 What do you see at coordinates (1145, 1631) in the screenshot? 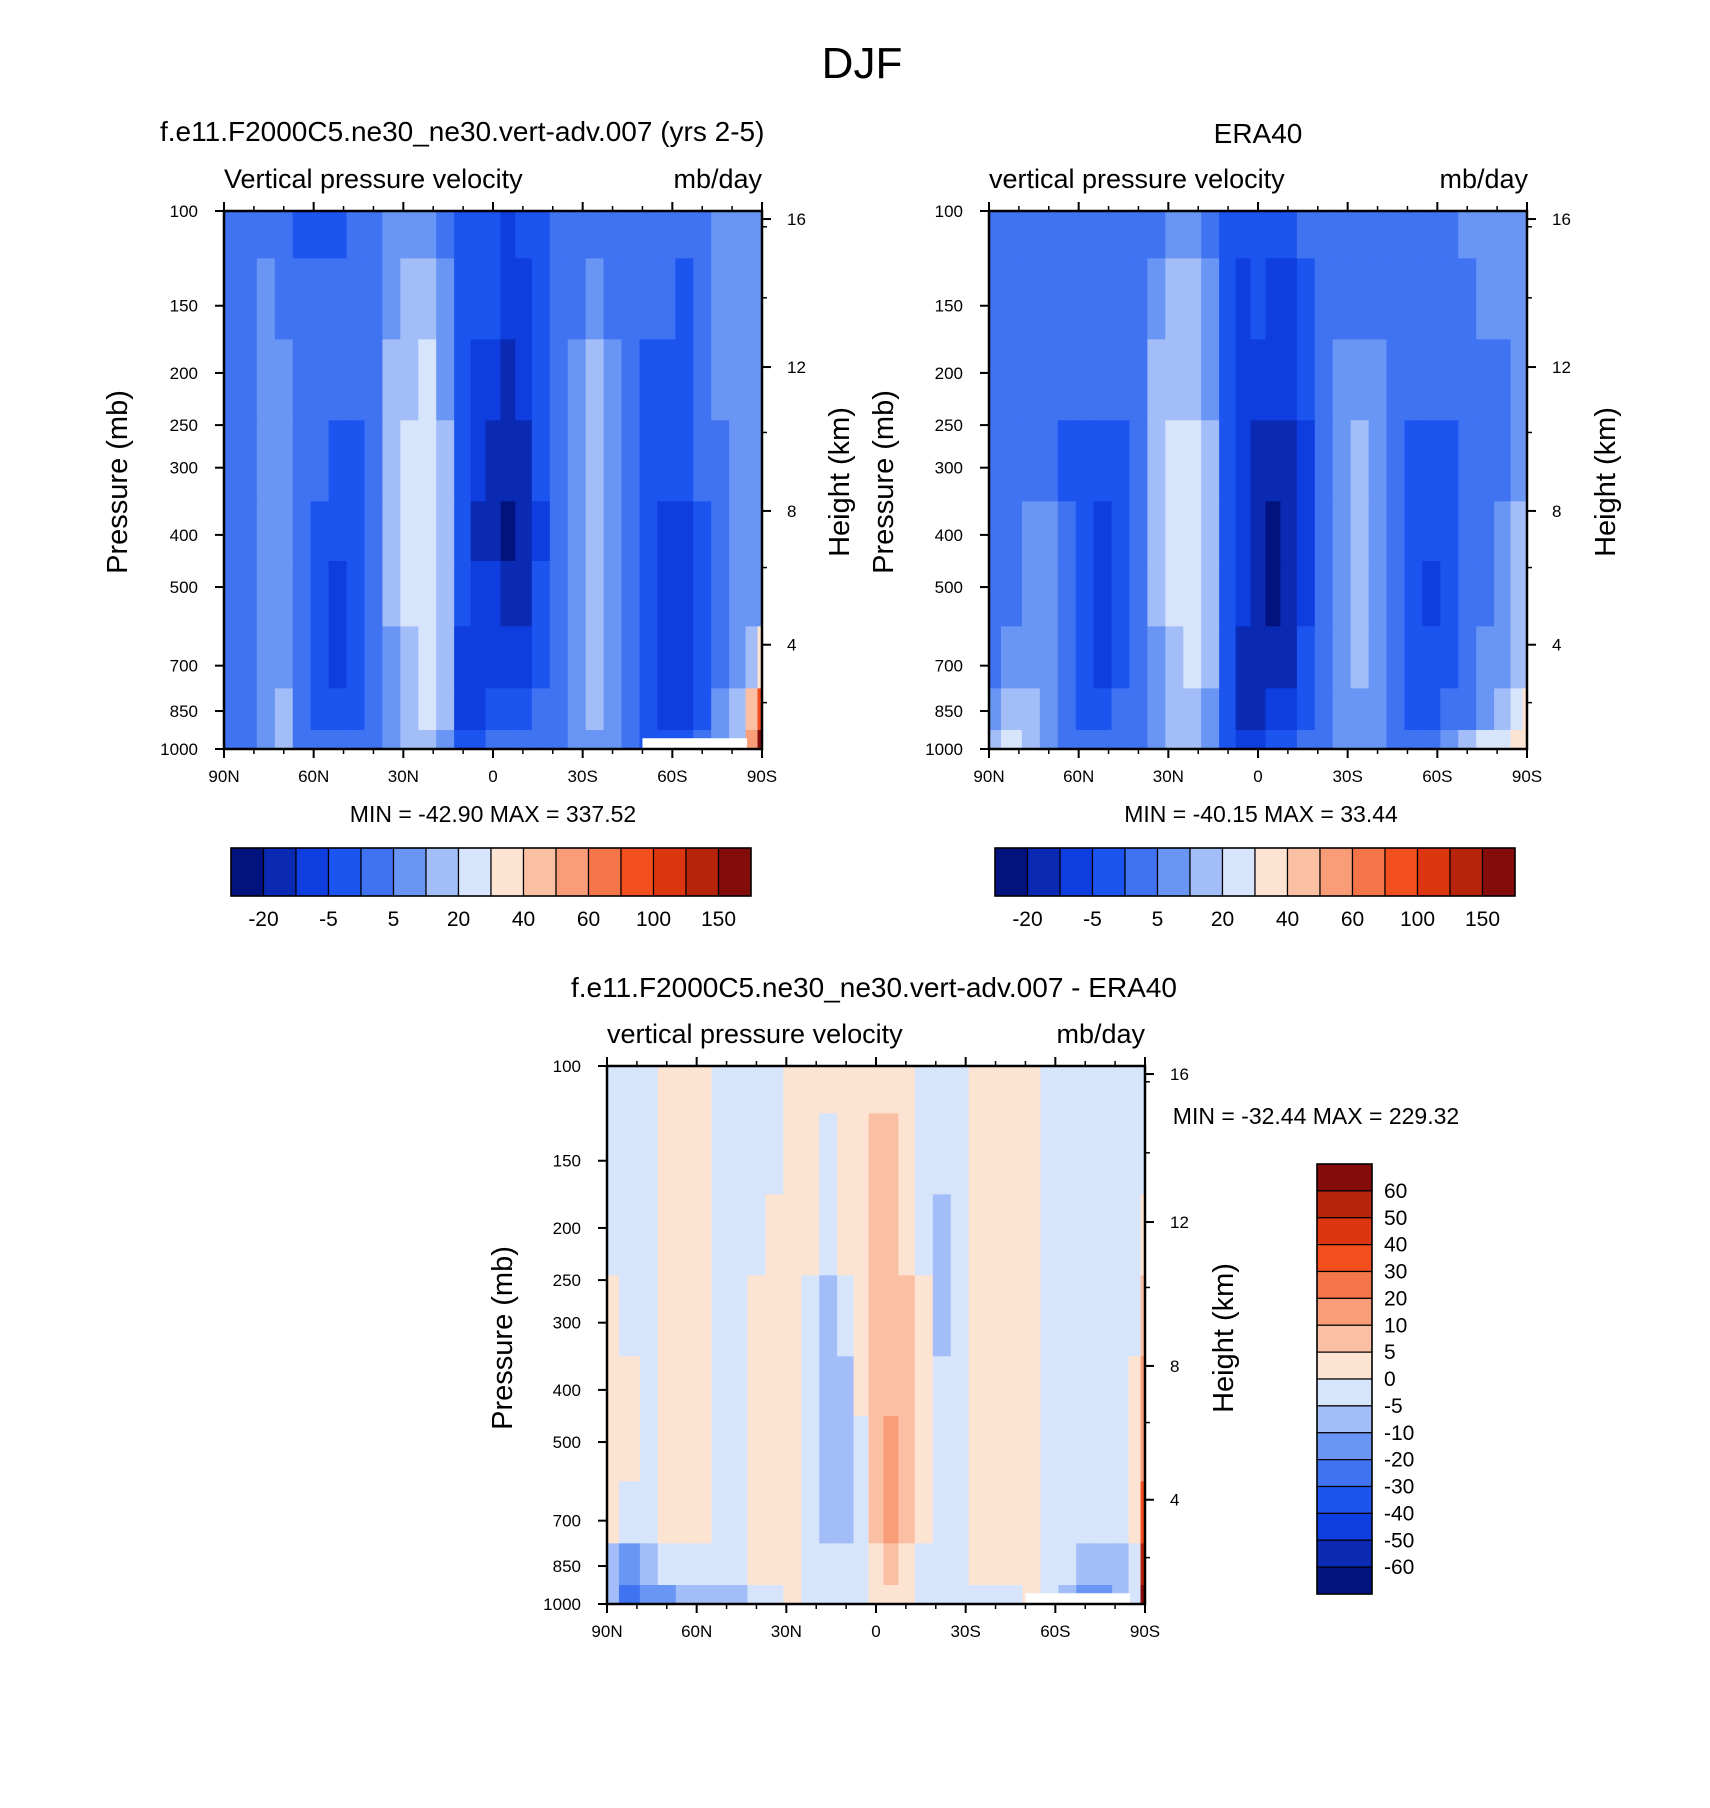
I see `x-tick-label: 90S` at bounding box center [1145, 1631].